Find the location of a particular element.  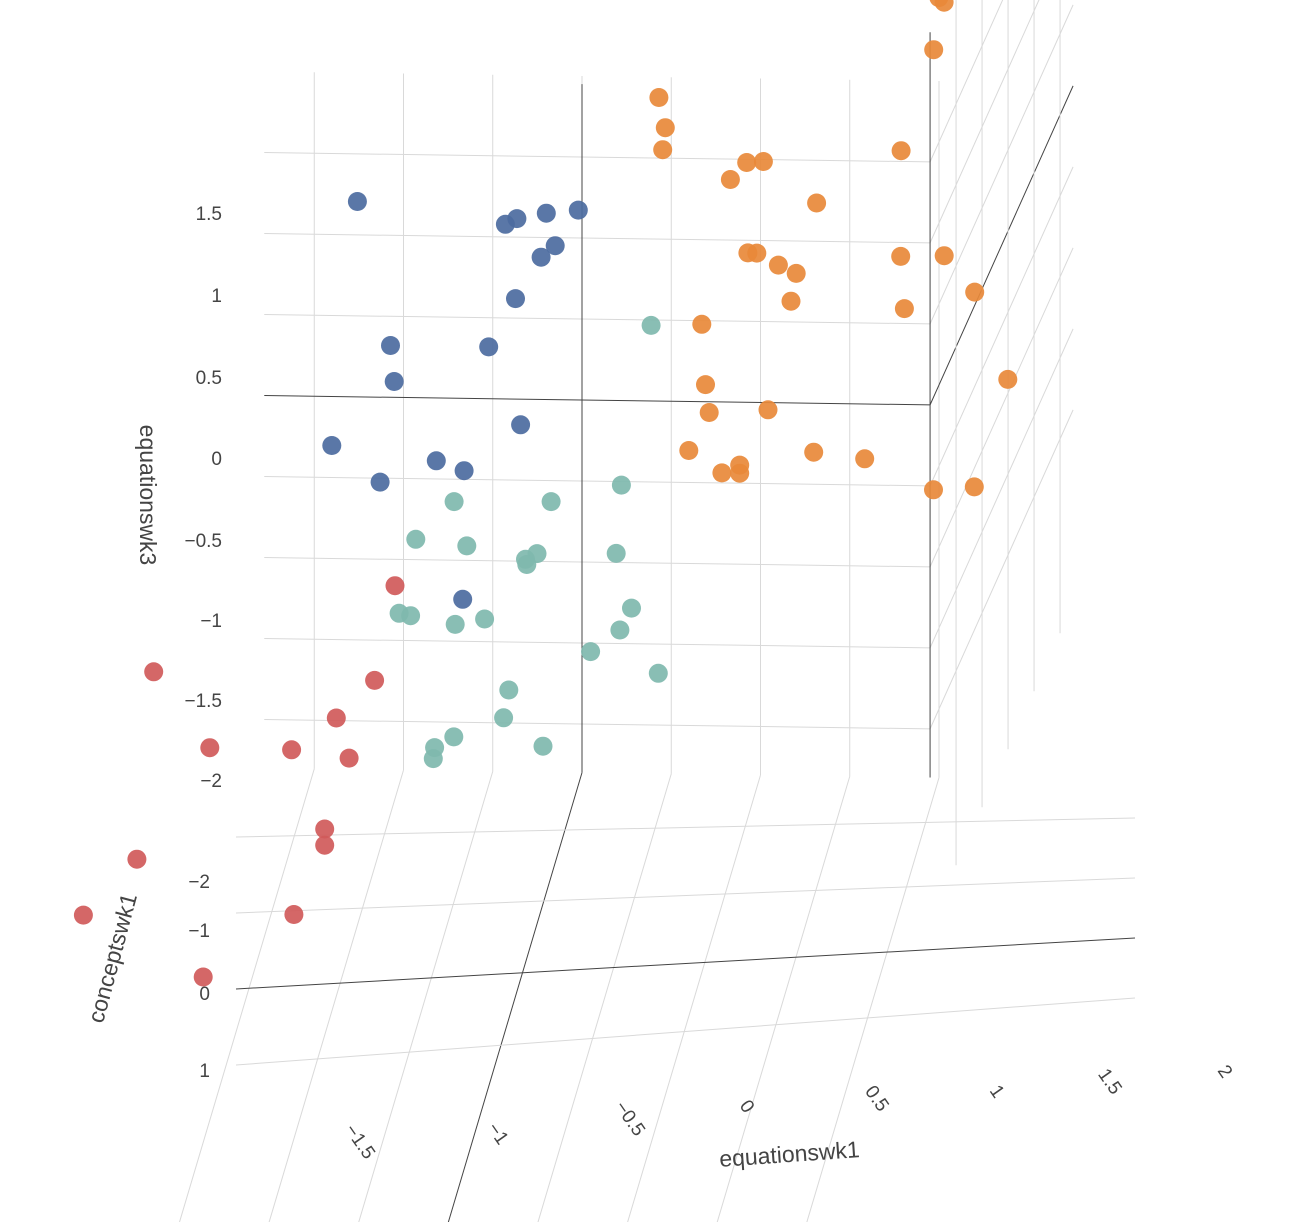

y-tick-label: −1 is located at coordinates (199, 931).